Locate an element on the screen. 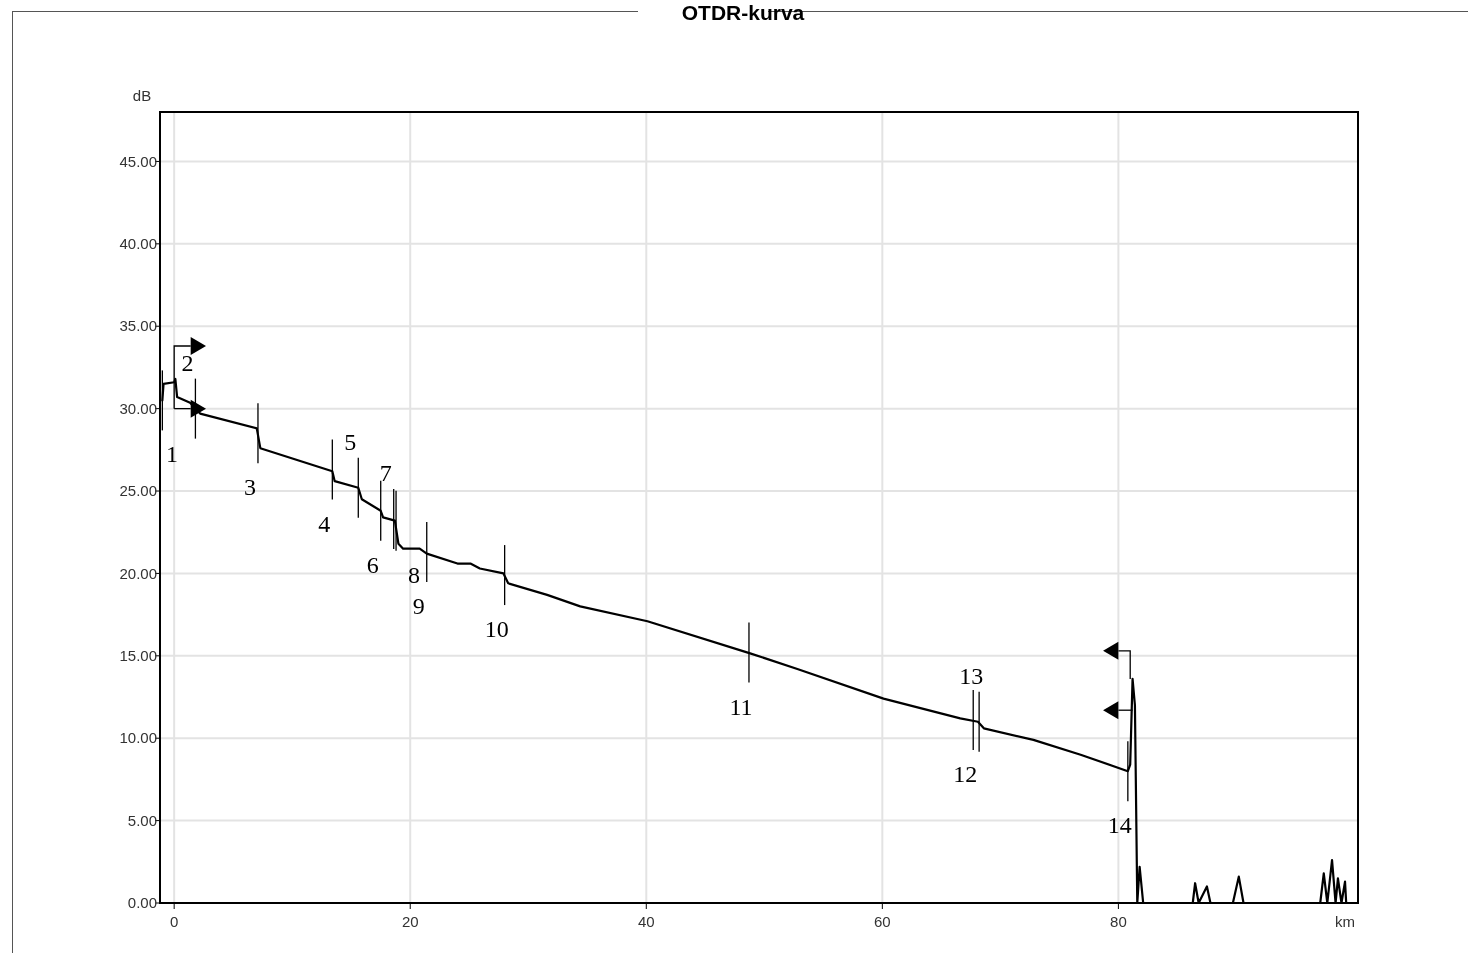 The width and height of the screenshot is (1468, 953). annotation: 14 is located at coordinates (1119, 825).